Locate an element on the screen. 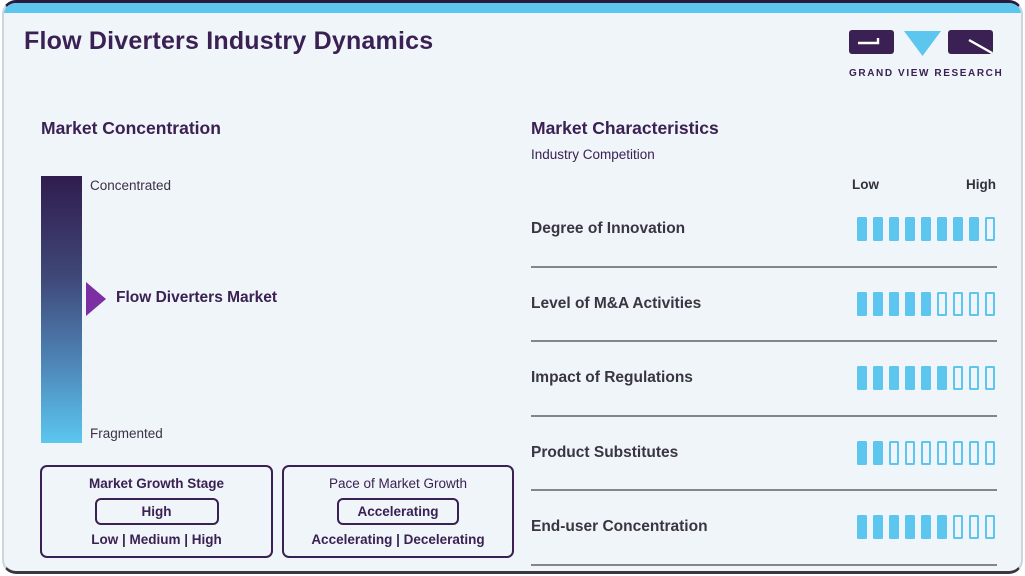 This screenshot has height=576, width=1025. gvr-logo-icon is located at coordinates (921, 43).